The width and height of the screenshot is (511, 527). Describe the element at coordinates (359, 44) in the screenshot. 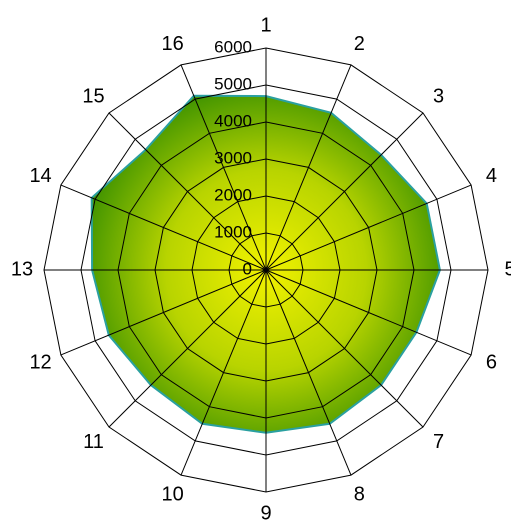

I see `category-label: 2` at that location.